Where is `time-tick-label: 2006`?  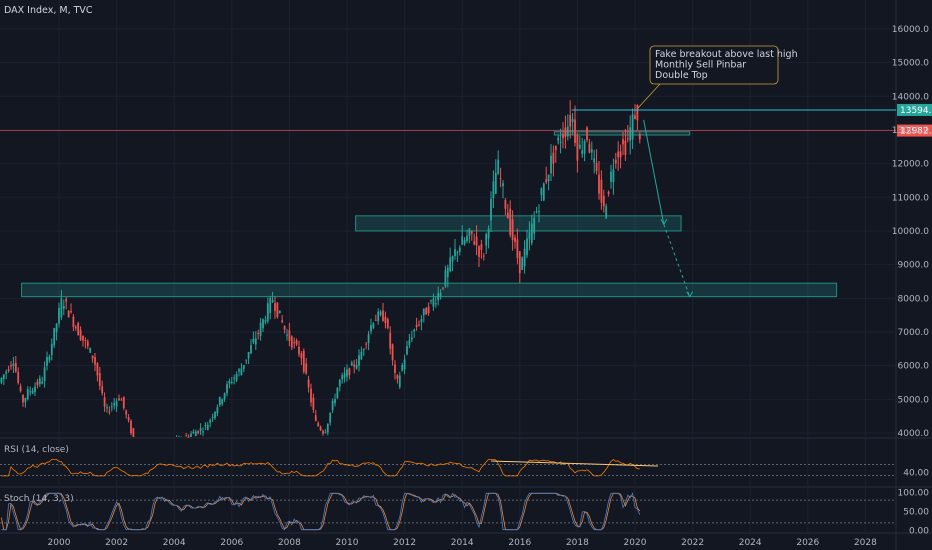 time-tick-label: 2006 is located at coordinates (231, 543).